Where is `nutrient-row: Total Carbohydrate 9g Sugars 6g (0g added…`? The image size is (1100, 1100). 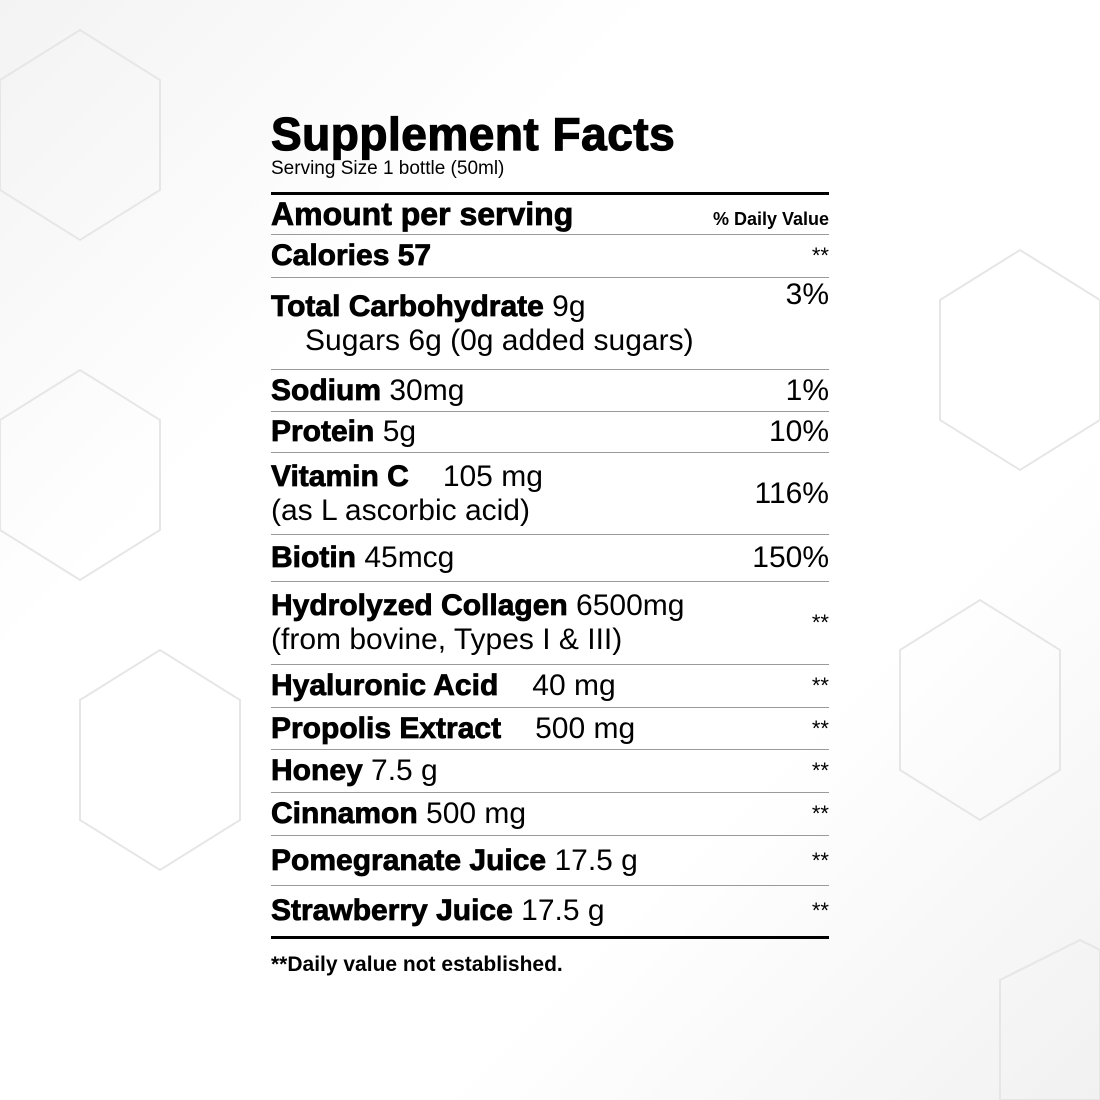 nutrient-row: Total Carbohydrate 9g Sugars 6g (0g added… is located at coordinates (550, 323).